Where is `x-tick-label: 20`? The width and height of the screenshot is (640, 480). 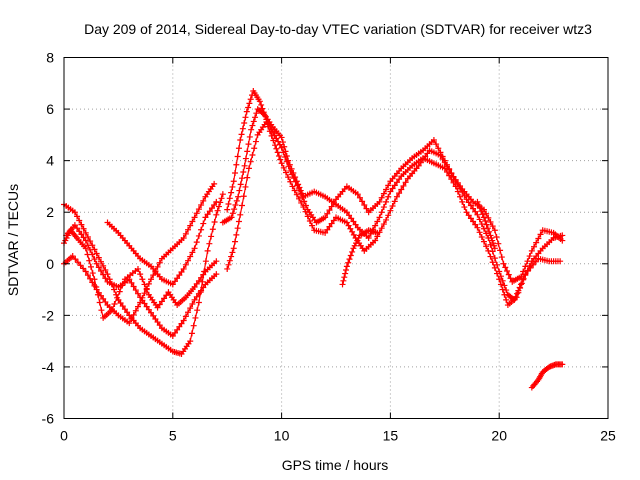 x-tick-label: 20 is located at coordinates (499, 436).